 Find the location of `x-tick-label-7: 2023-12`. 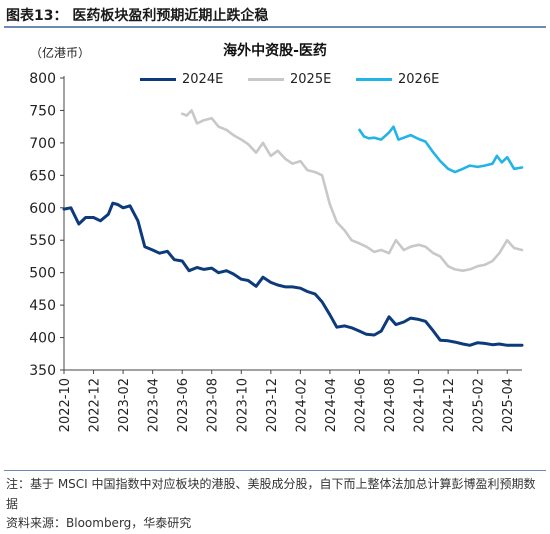

x-tick-label-7: 2023-12 is located at coordinates (272, 405).